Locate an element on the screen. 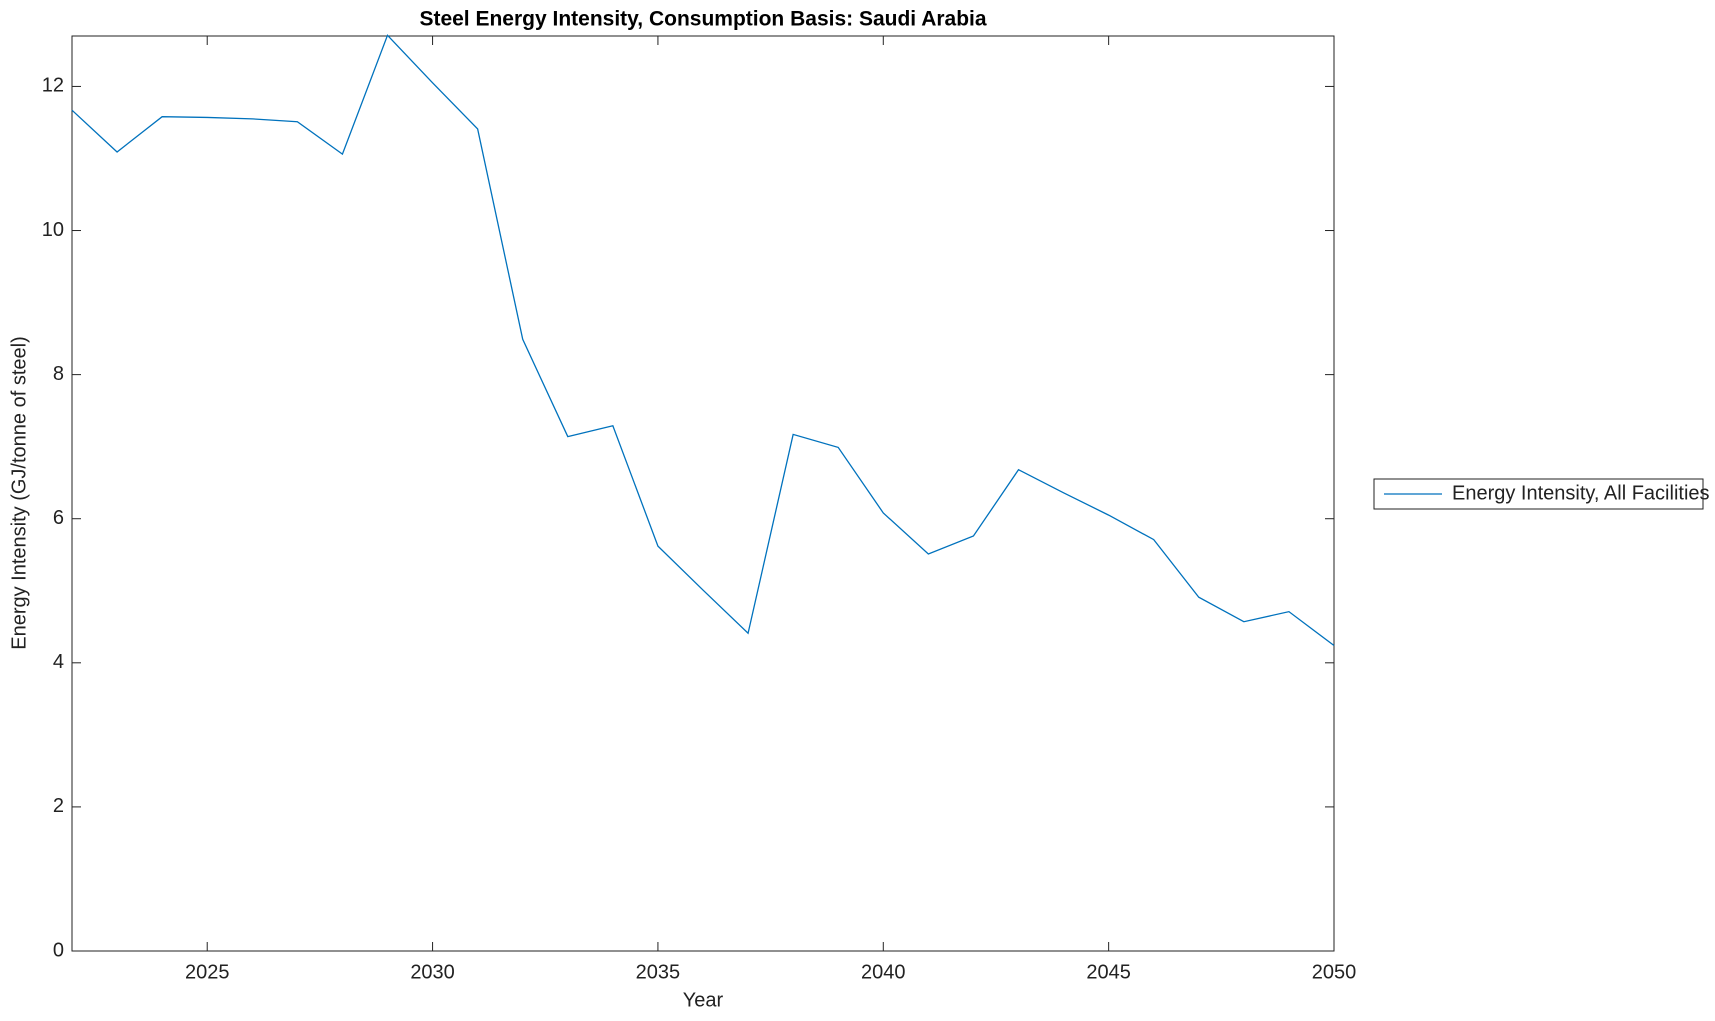  y-tick-label: 10 is located at coordinates (53, 230).